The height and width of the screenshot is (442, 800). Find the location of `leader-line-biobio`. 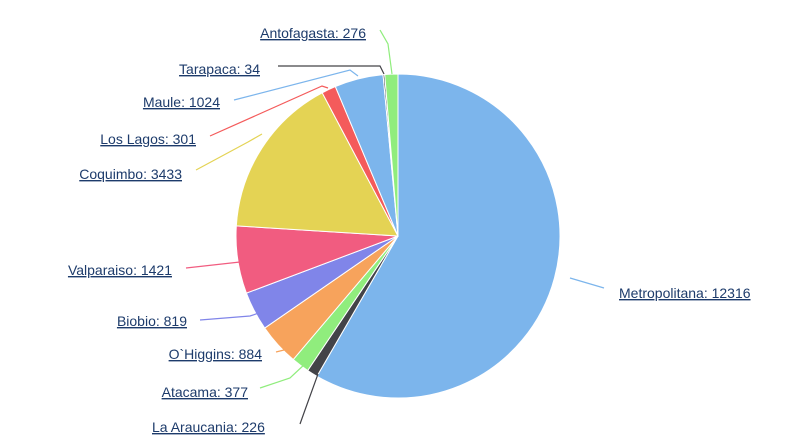

leader-line-biobio is located at coordinates (231, 316).